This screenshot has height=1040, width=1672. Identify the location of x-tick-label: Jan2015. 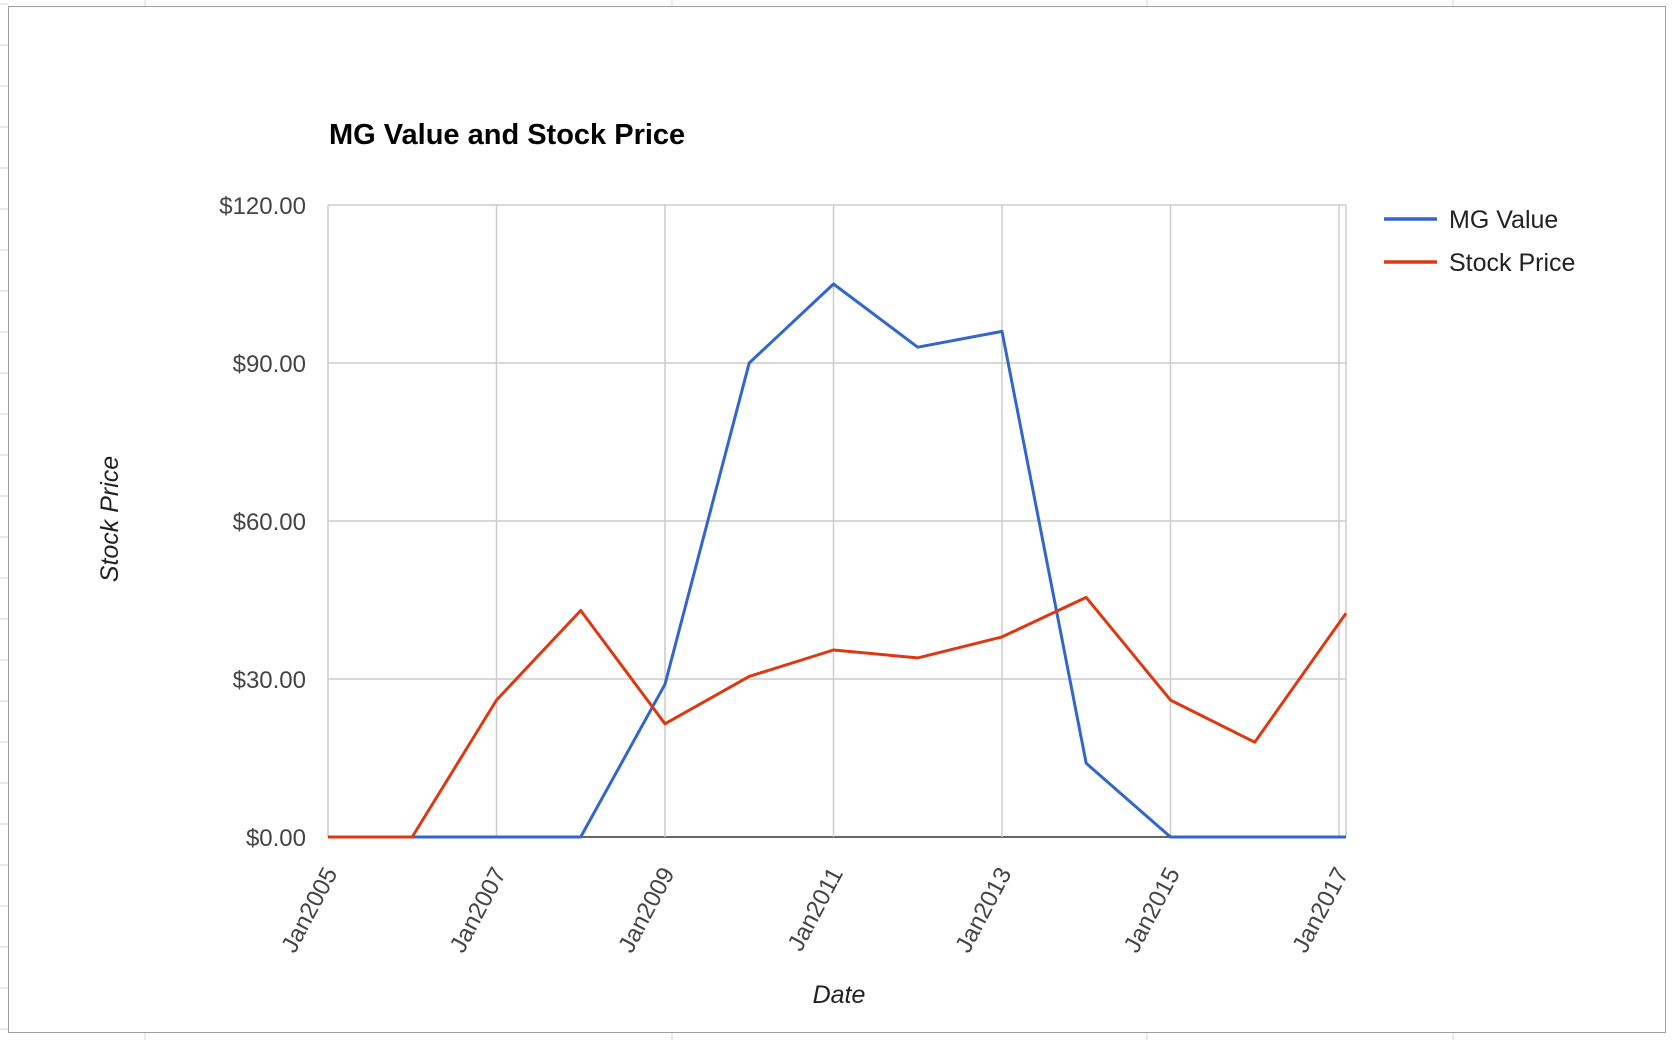
(1152, 910).